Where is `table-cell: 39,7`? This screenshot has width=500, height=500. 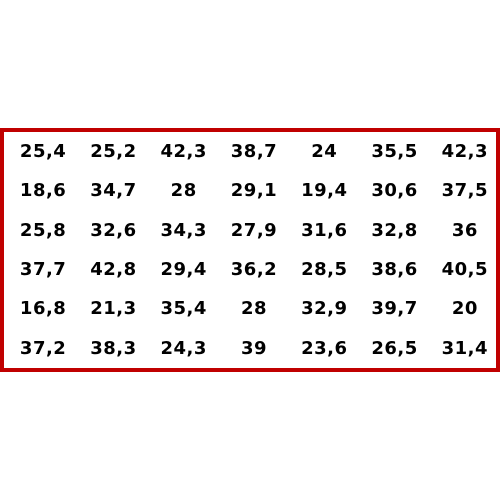 table-cell: 39,7 is located at coordinates (394, 309).